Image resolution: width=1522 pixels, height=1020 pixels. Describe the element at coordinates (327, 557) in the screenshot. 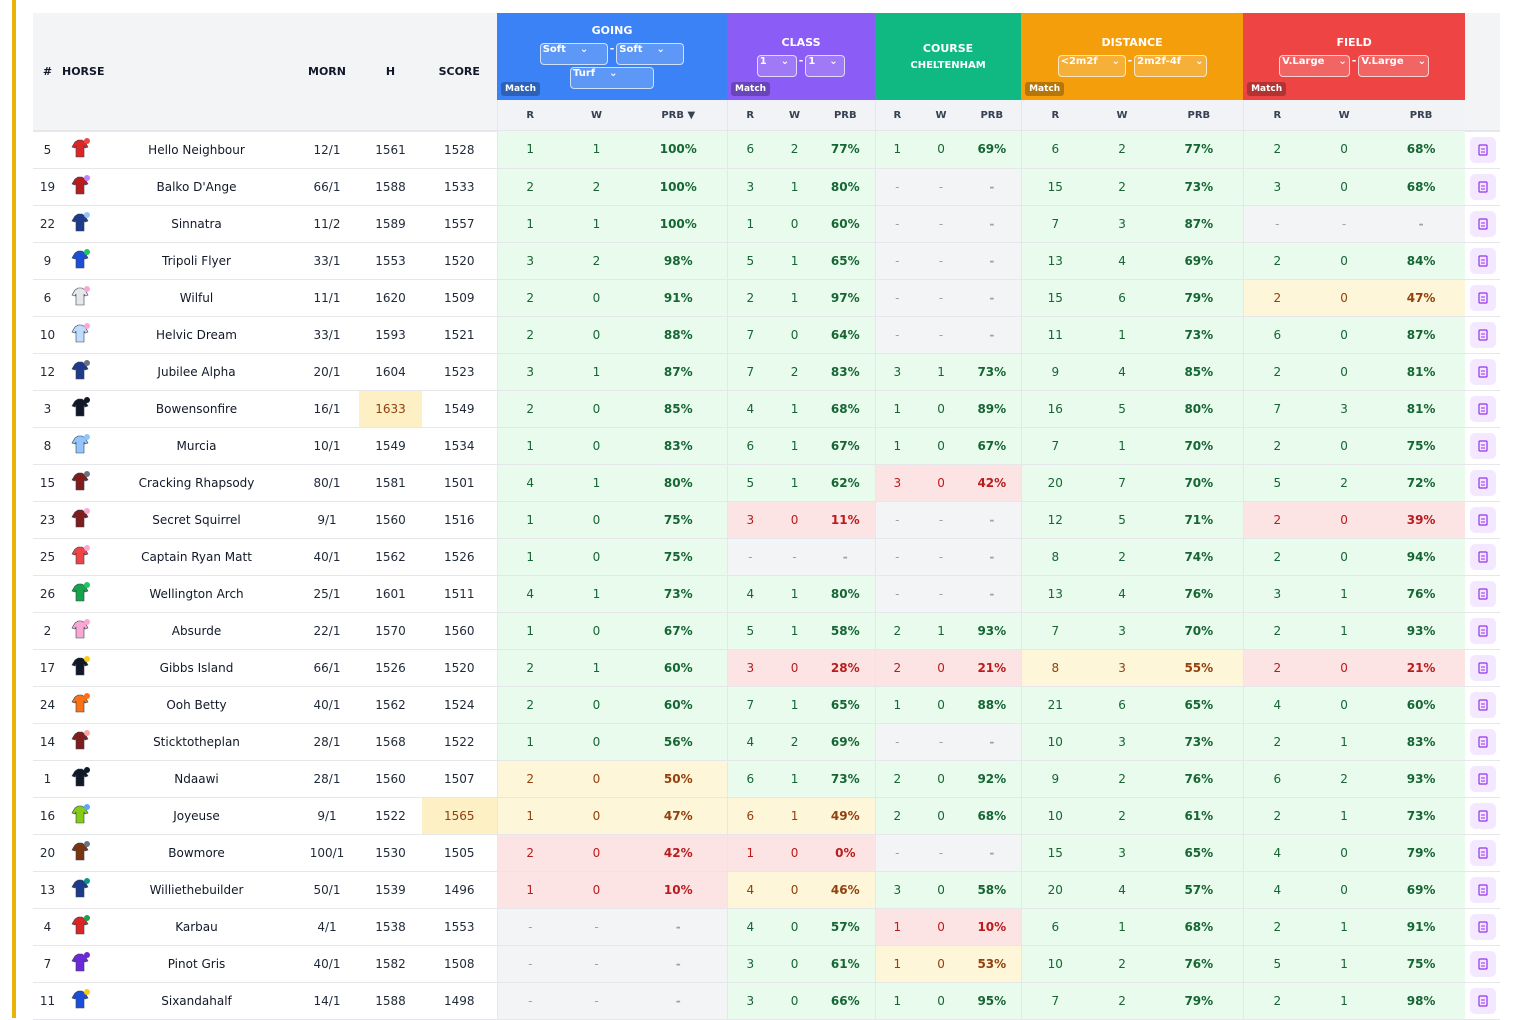

I see `morning-odds: 40/1` at that location.